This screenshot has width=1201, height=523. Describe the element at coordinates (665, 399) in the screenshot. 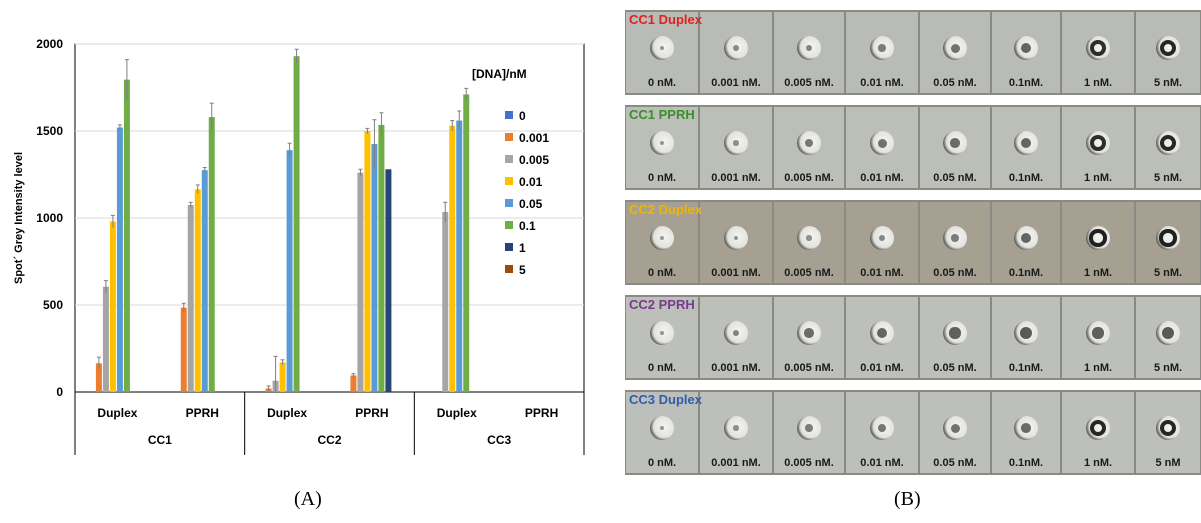

I see `strip-title: CC3 Duplex` at that location.